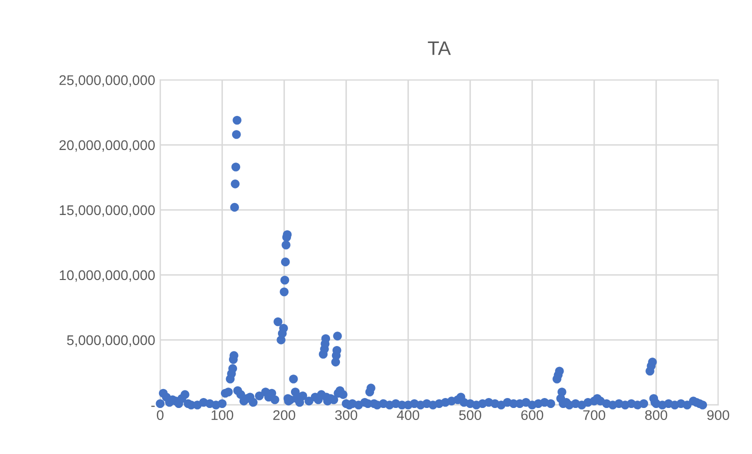 The image size is (752, 454). Describe the element at coordinates (160, 415) in the screenshot. I see `x-tick-label: 0` at that location.